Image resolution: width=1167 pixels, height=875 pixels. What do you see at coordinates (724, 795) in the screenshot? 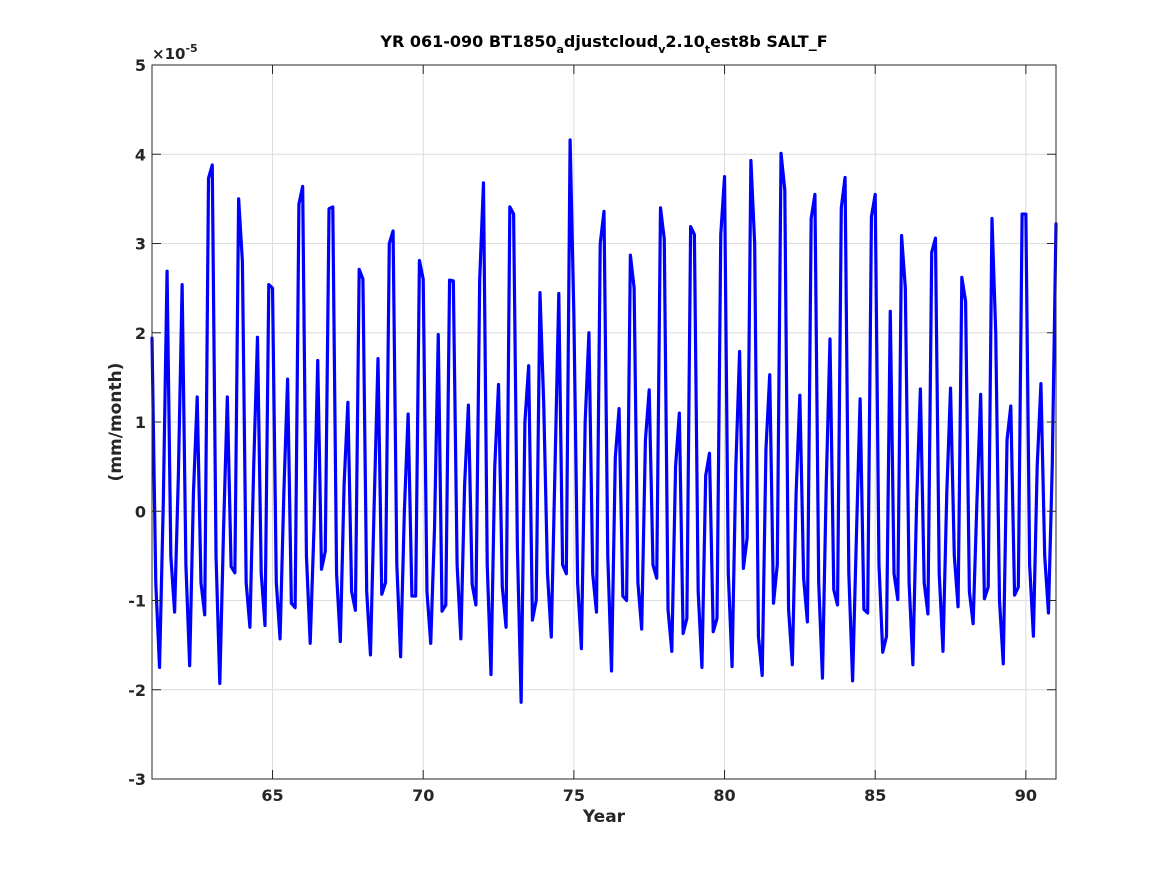
I see `x-tick-label: 80` at bounding box center [724, 795].